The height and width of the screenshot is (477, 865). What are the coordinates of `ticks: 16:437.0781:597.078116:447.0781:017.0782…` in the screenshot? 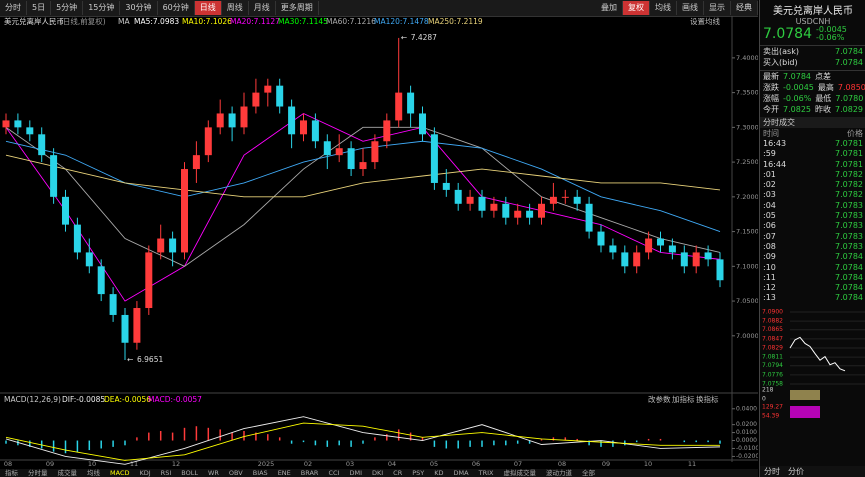 It's located at (812, 221).